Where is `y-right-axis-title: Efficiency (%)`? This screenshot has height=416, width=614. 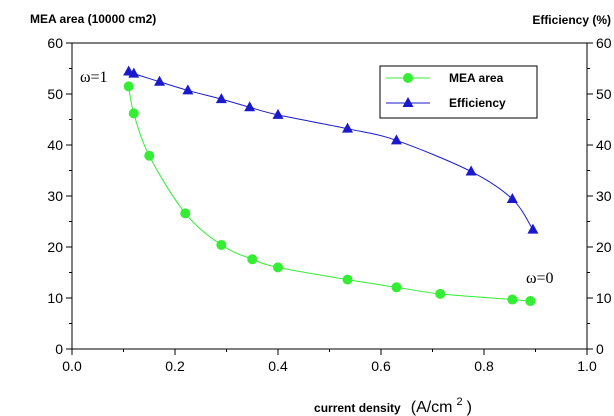 y-right-axis-title: Efficiency (%) is located at coordinates (571, 20).